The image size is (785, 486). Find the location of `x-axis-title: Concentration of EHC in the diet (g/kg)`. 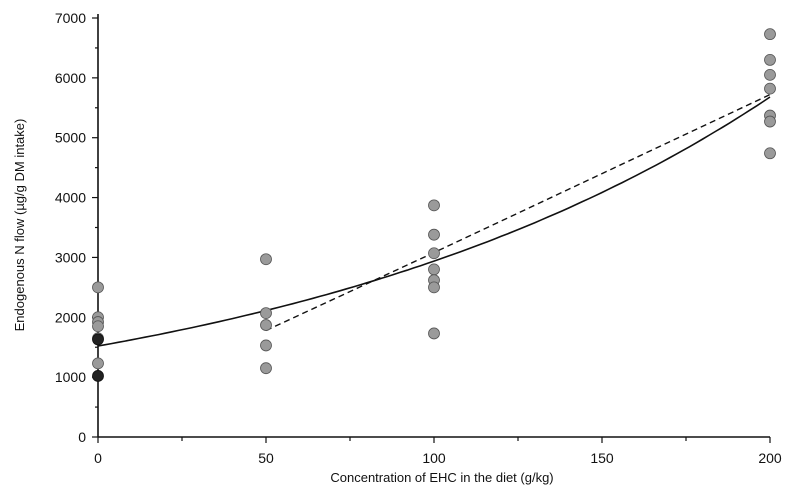

x-axis-title: Concentration of EHC in the diet (g/kg) is located at coordinates (441, 477).